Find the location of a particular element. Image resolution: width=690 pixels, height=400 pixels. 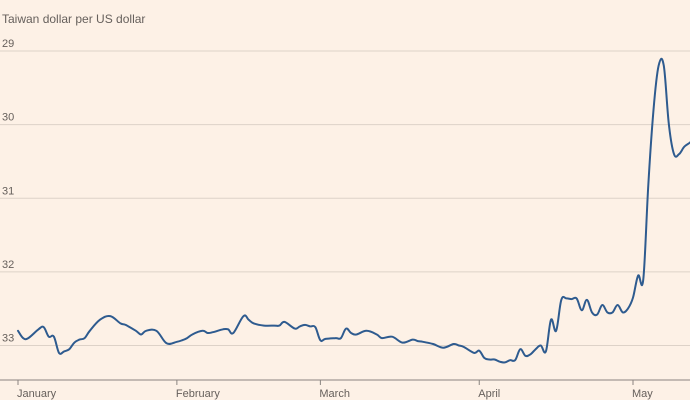

y-tick-label: 32 is located at coordinates (8, 265).